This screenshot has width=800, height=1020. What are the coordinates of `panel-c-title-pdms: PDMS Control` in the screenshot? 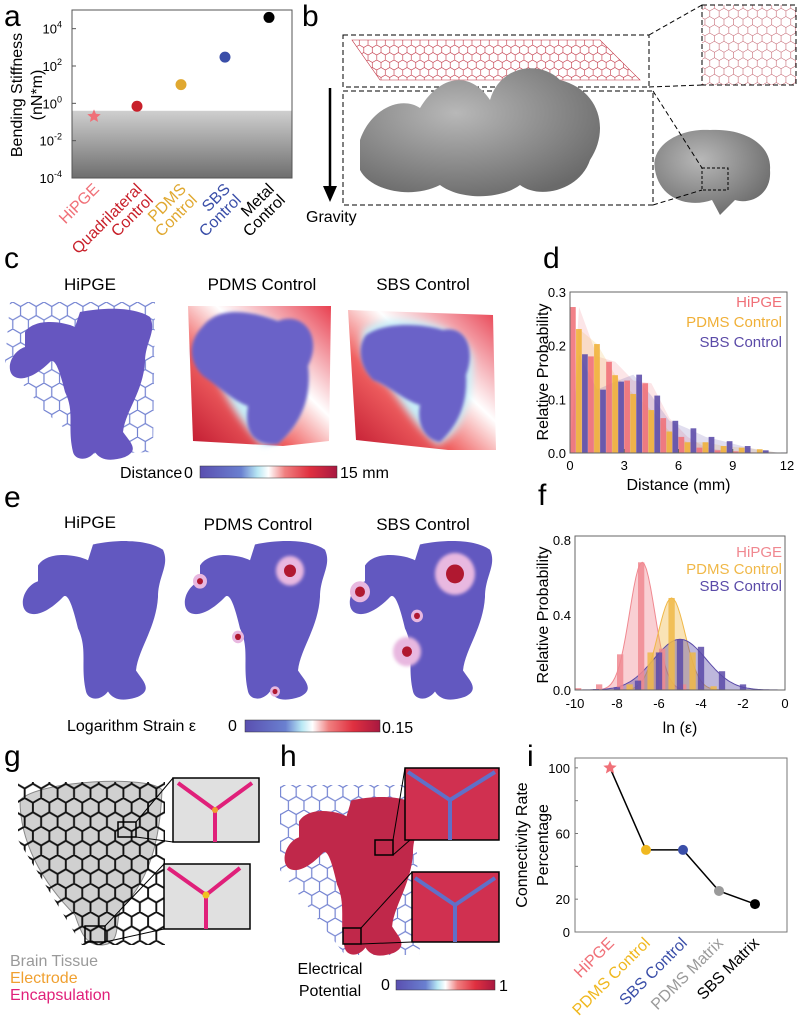 It's located at (262, 284).